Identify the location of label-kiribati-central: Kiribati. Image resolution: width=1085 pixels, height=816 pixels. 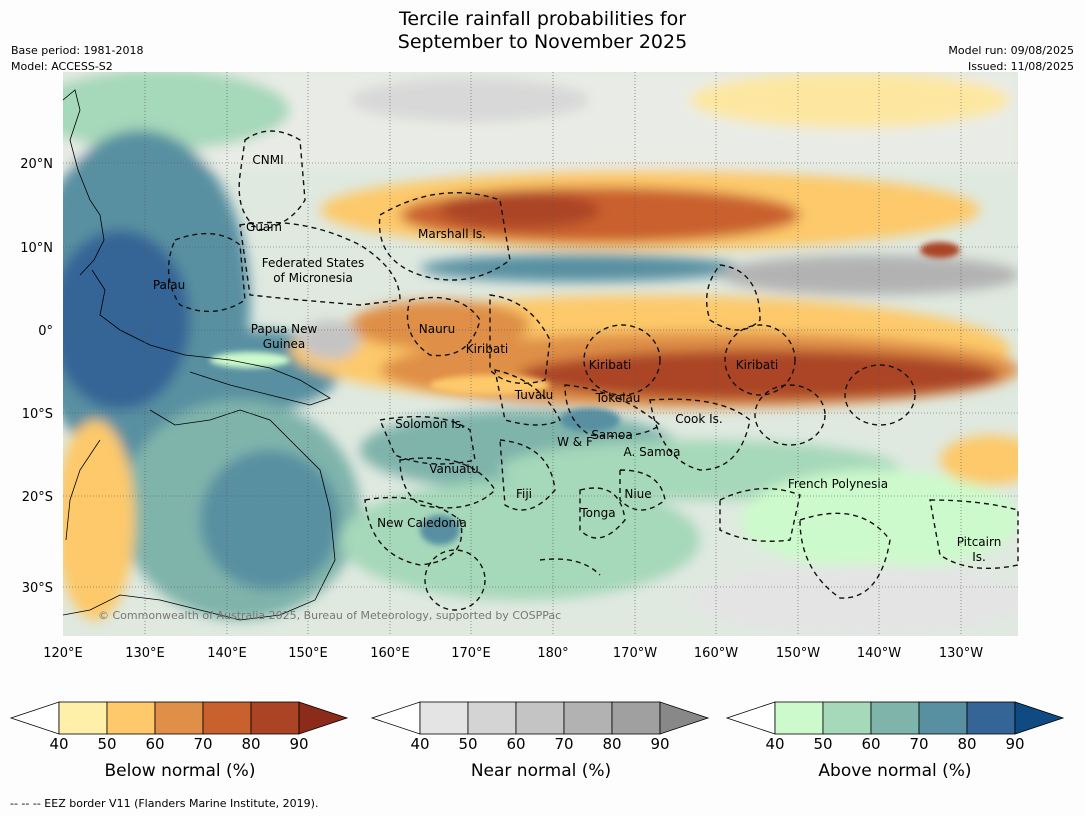
(610, 365).